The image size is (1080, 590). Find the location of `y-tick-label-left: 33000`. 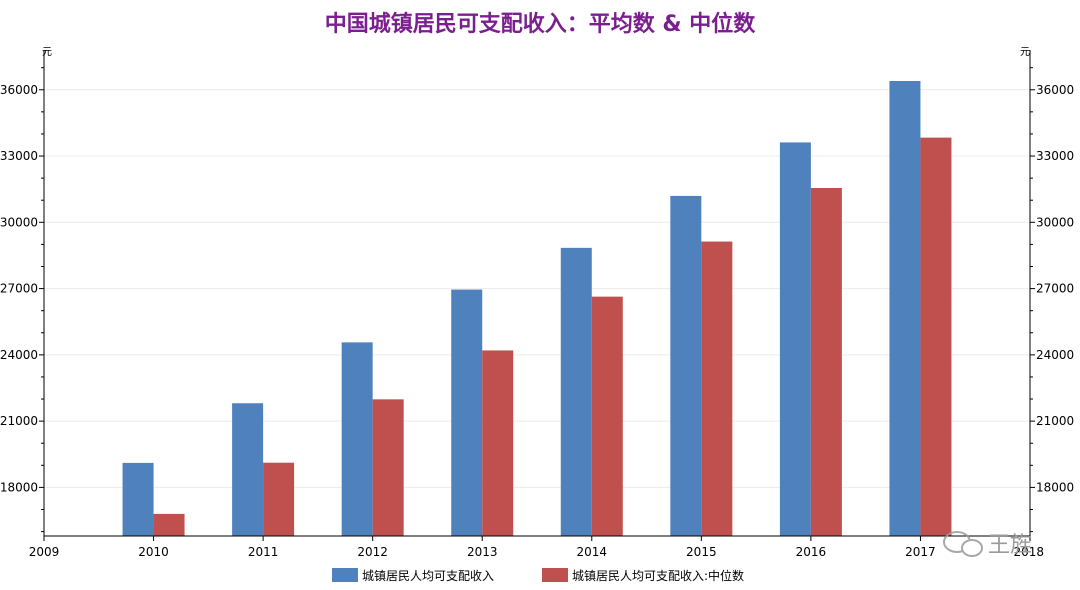

y-tick-label-left: 33000 is located at coordinates (19, 156).